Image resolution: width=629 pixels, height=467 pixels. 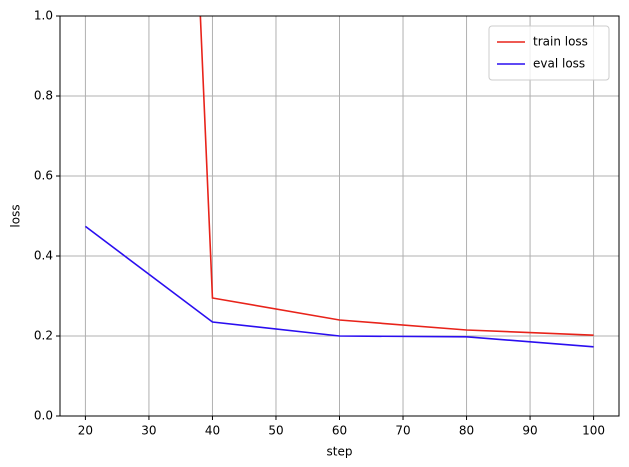 I want to click on legend: train loss eval loss, so click(x=549, y=53).